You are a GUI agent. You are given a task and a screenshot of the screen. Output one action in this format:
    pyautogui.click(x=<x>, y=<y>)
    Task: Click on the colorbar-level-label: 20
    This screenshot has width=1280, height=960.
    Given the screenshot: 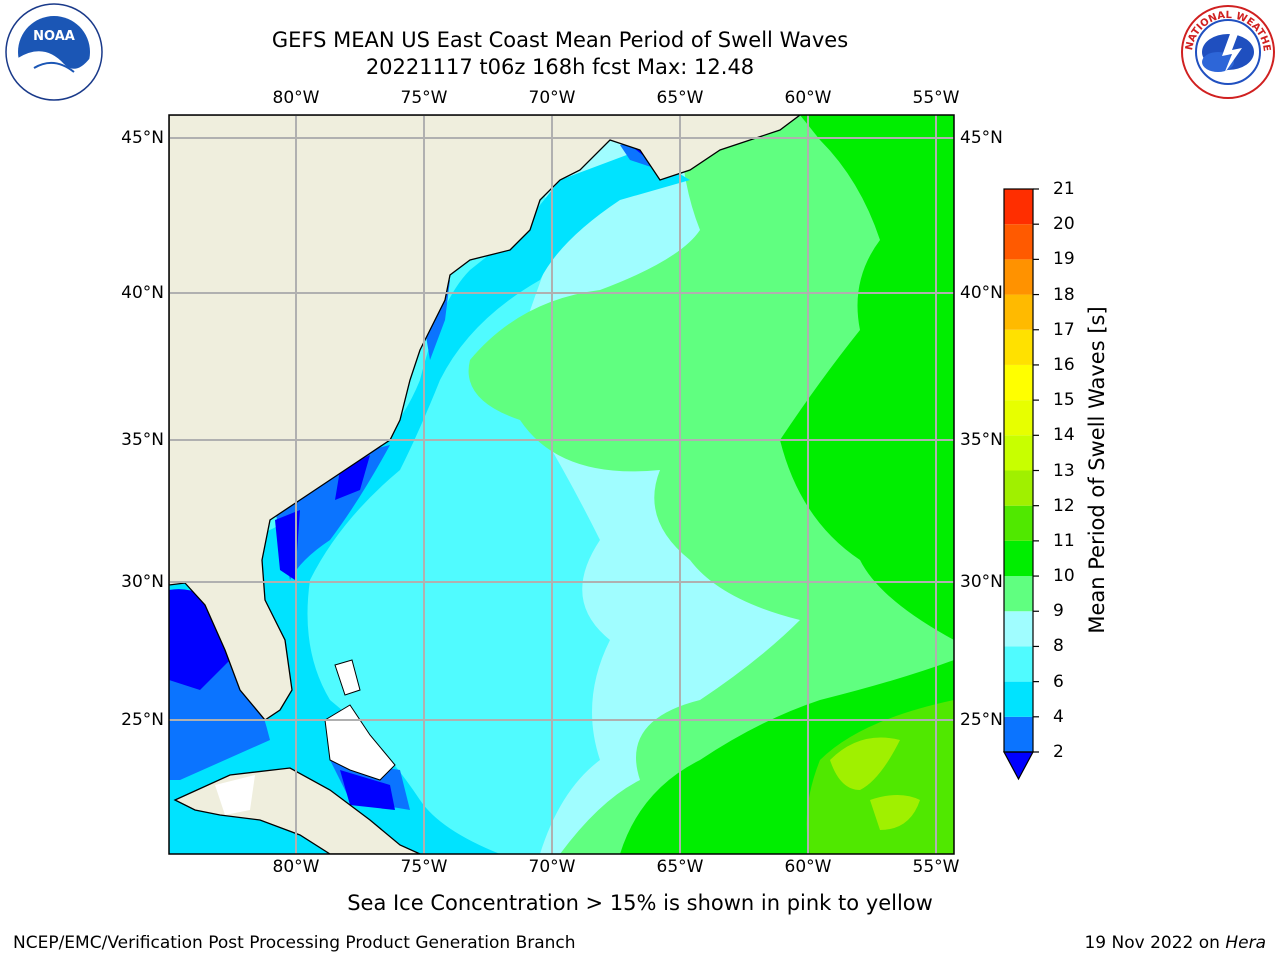 What is the action you would take?
    pyautogui.click(x=1064, y=224)
    